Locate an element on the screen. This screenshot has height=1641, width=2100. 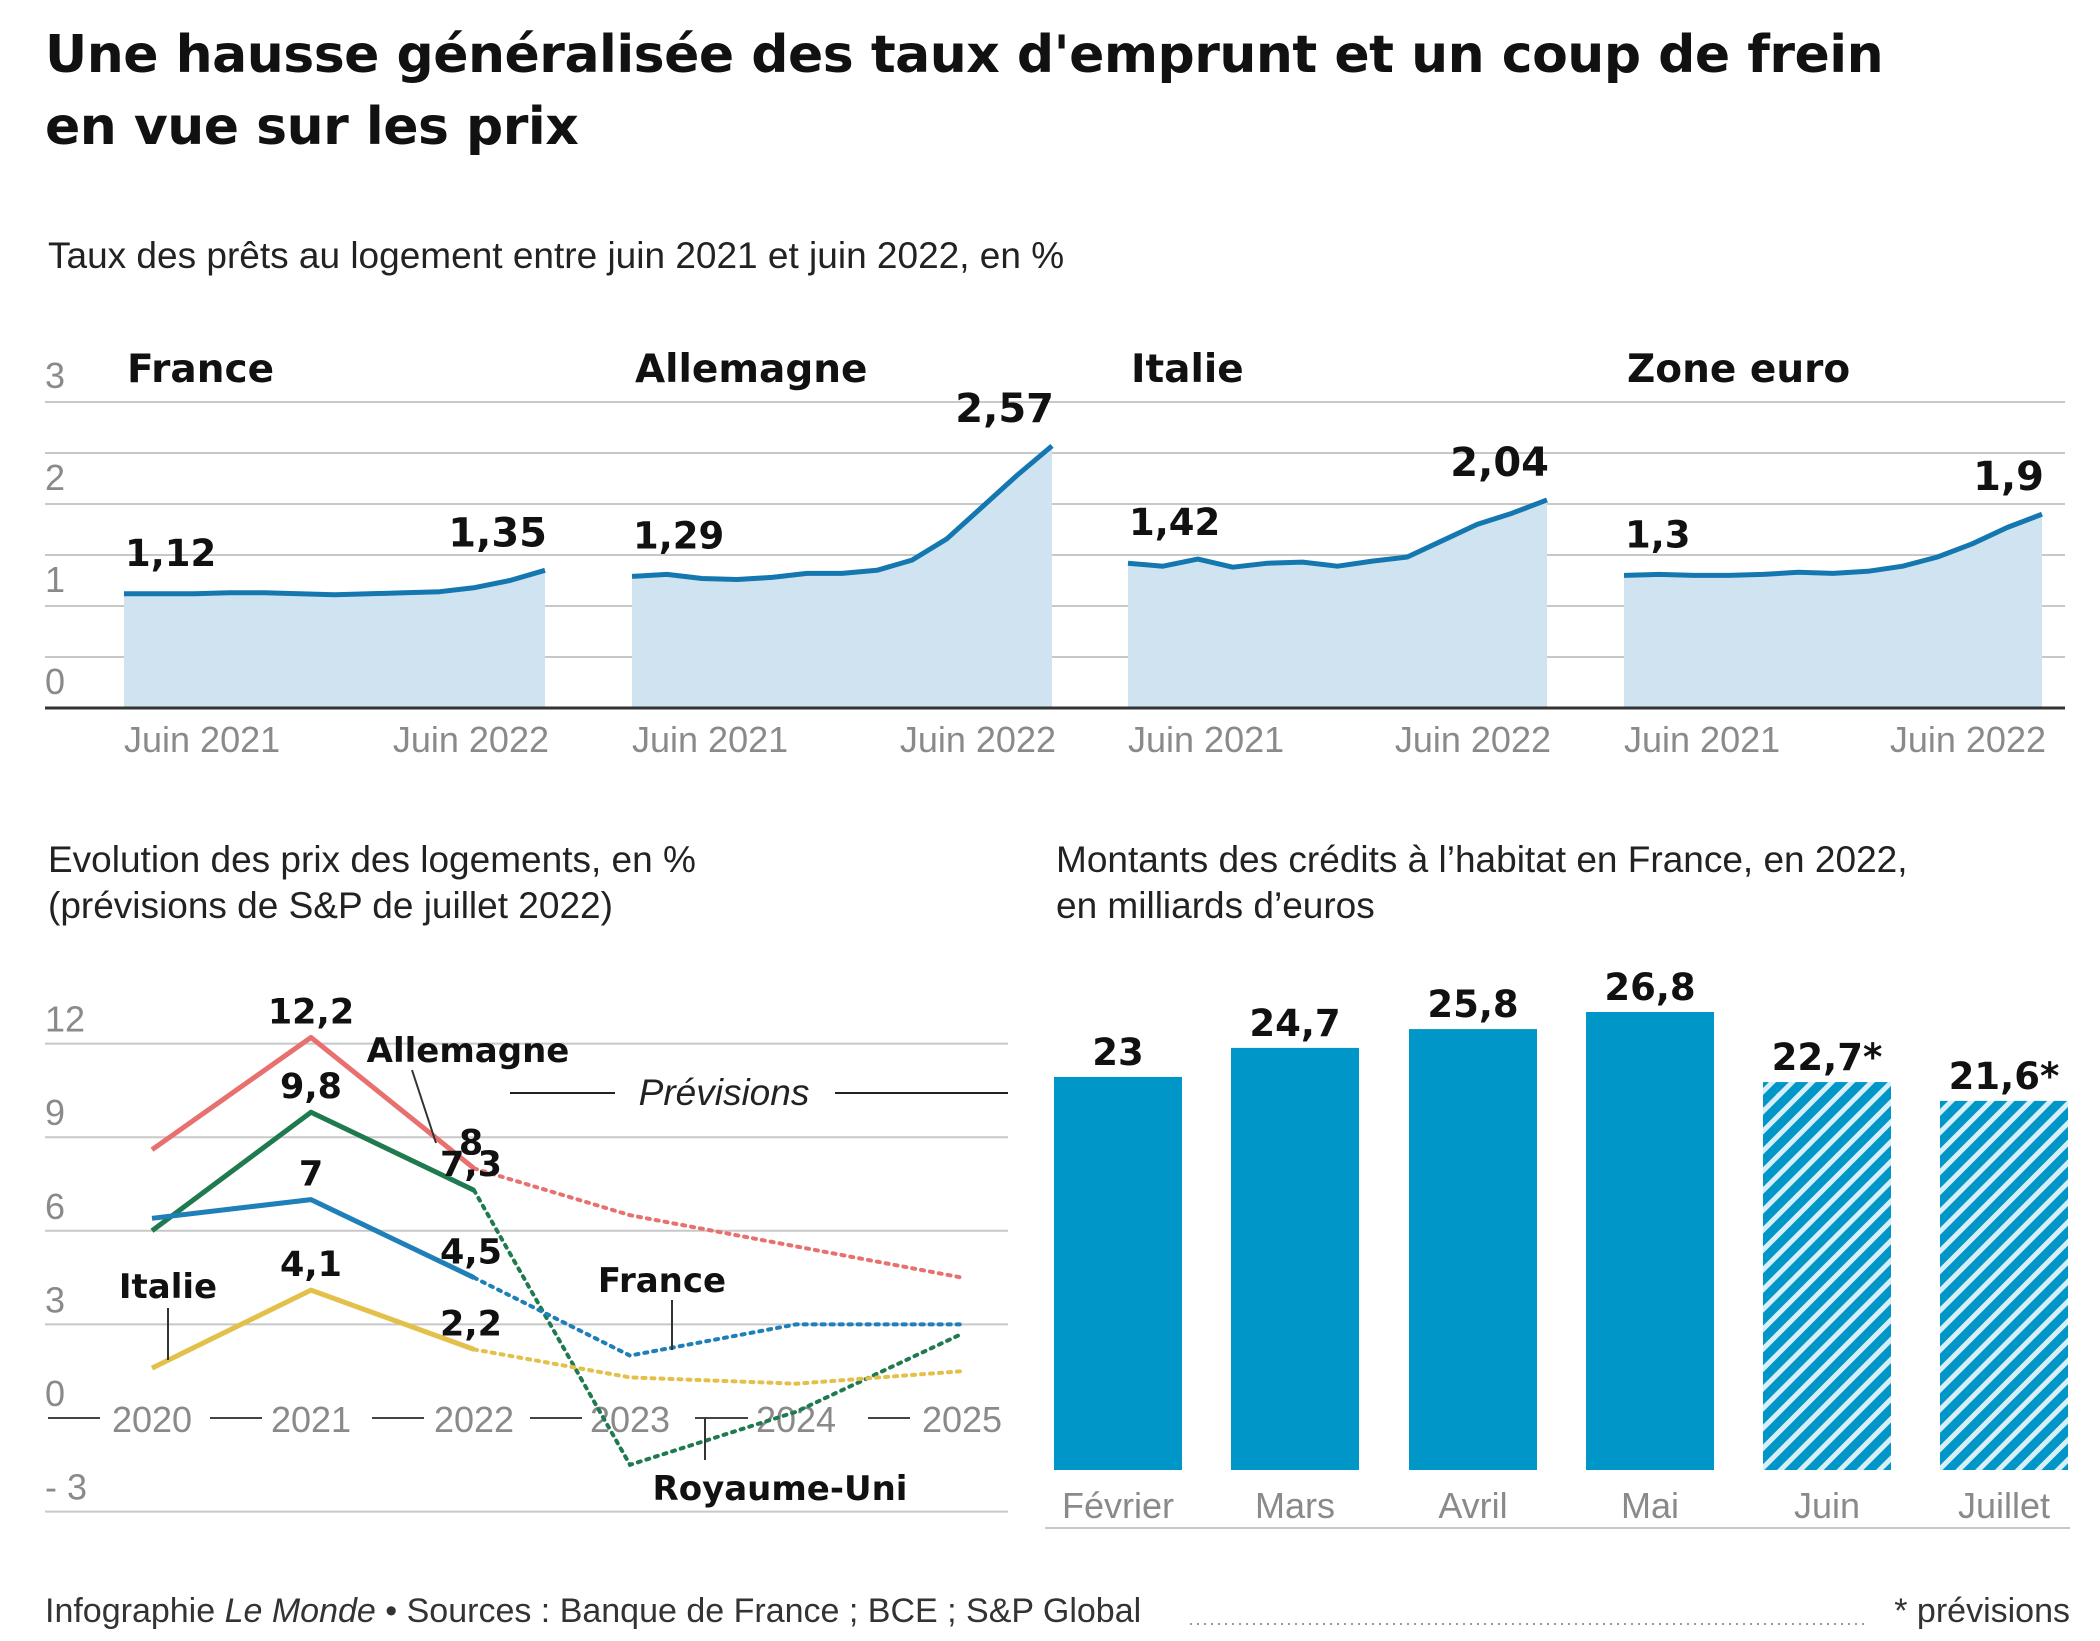
page-title-line-2: en vue sur les prix is located at coordinates (311, 127).